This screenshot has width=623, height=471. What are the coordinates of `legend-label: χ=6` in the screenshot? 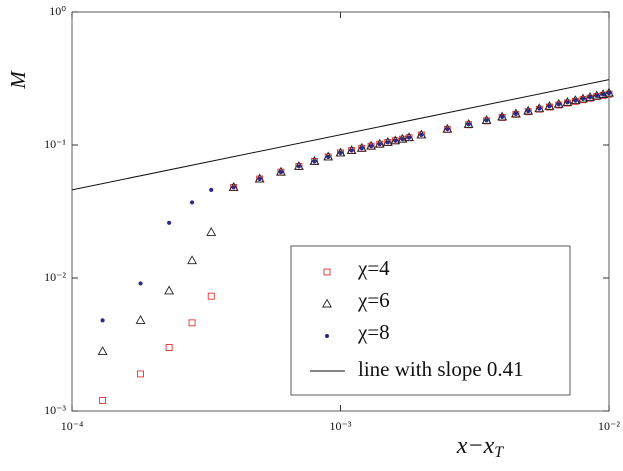 It's located at (373, 300).